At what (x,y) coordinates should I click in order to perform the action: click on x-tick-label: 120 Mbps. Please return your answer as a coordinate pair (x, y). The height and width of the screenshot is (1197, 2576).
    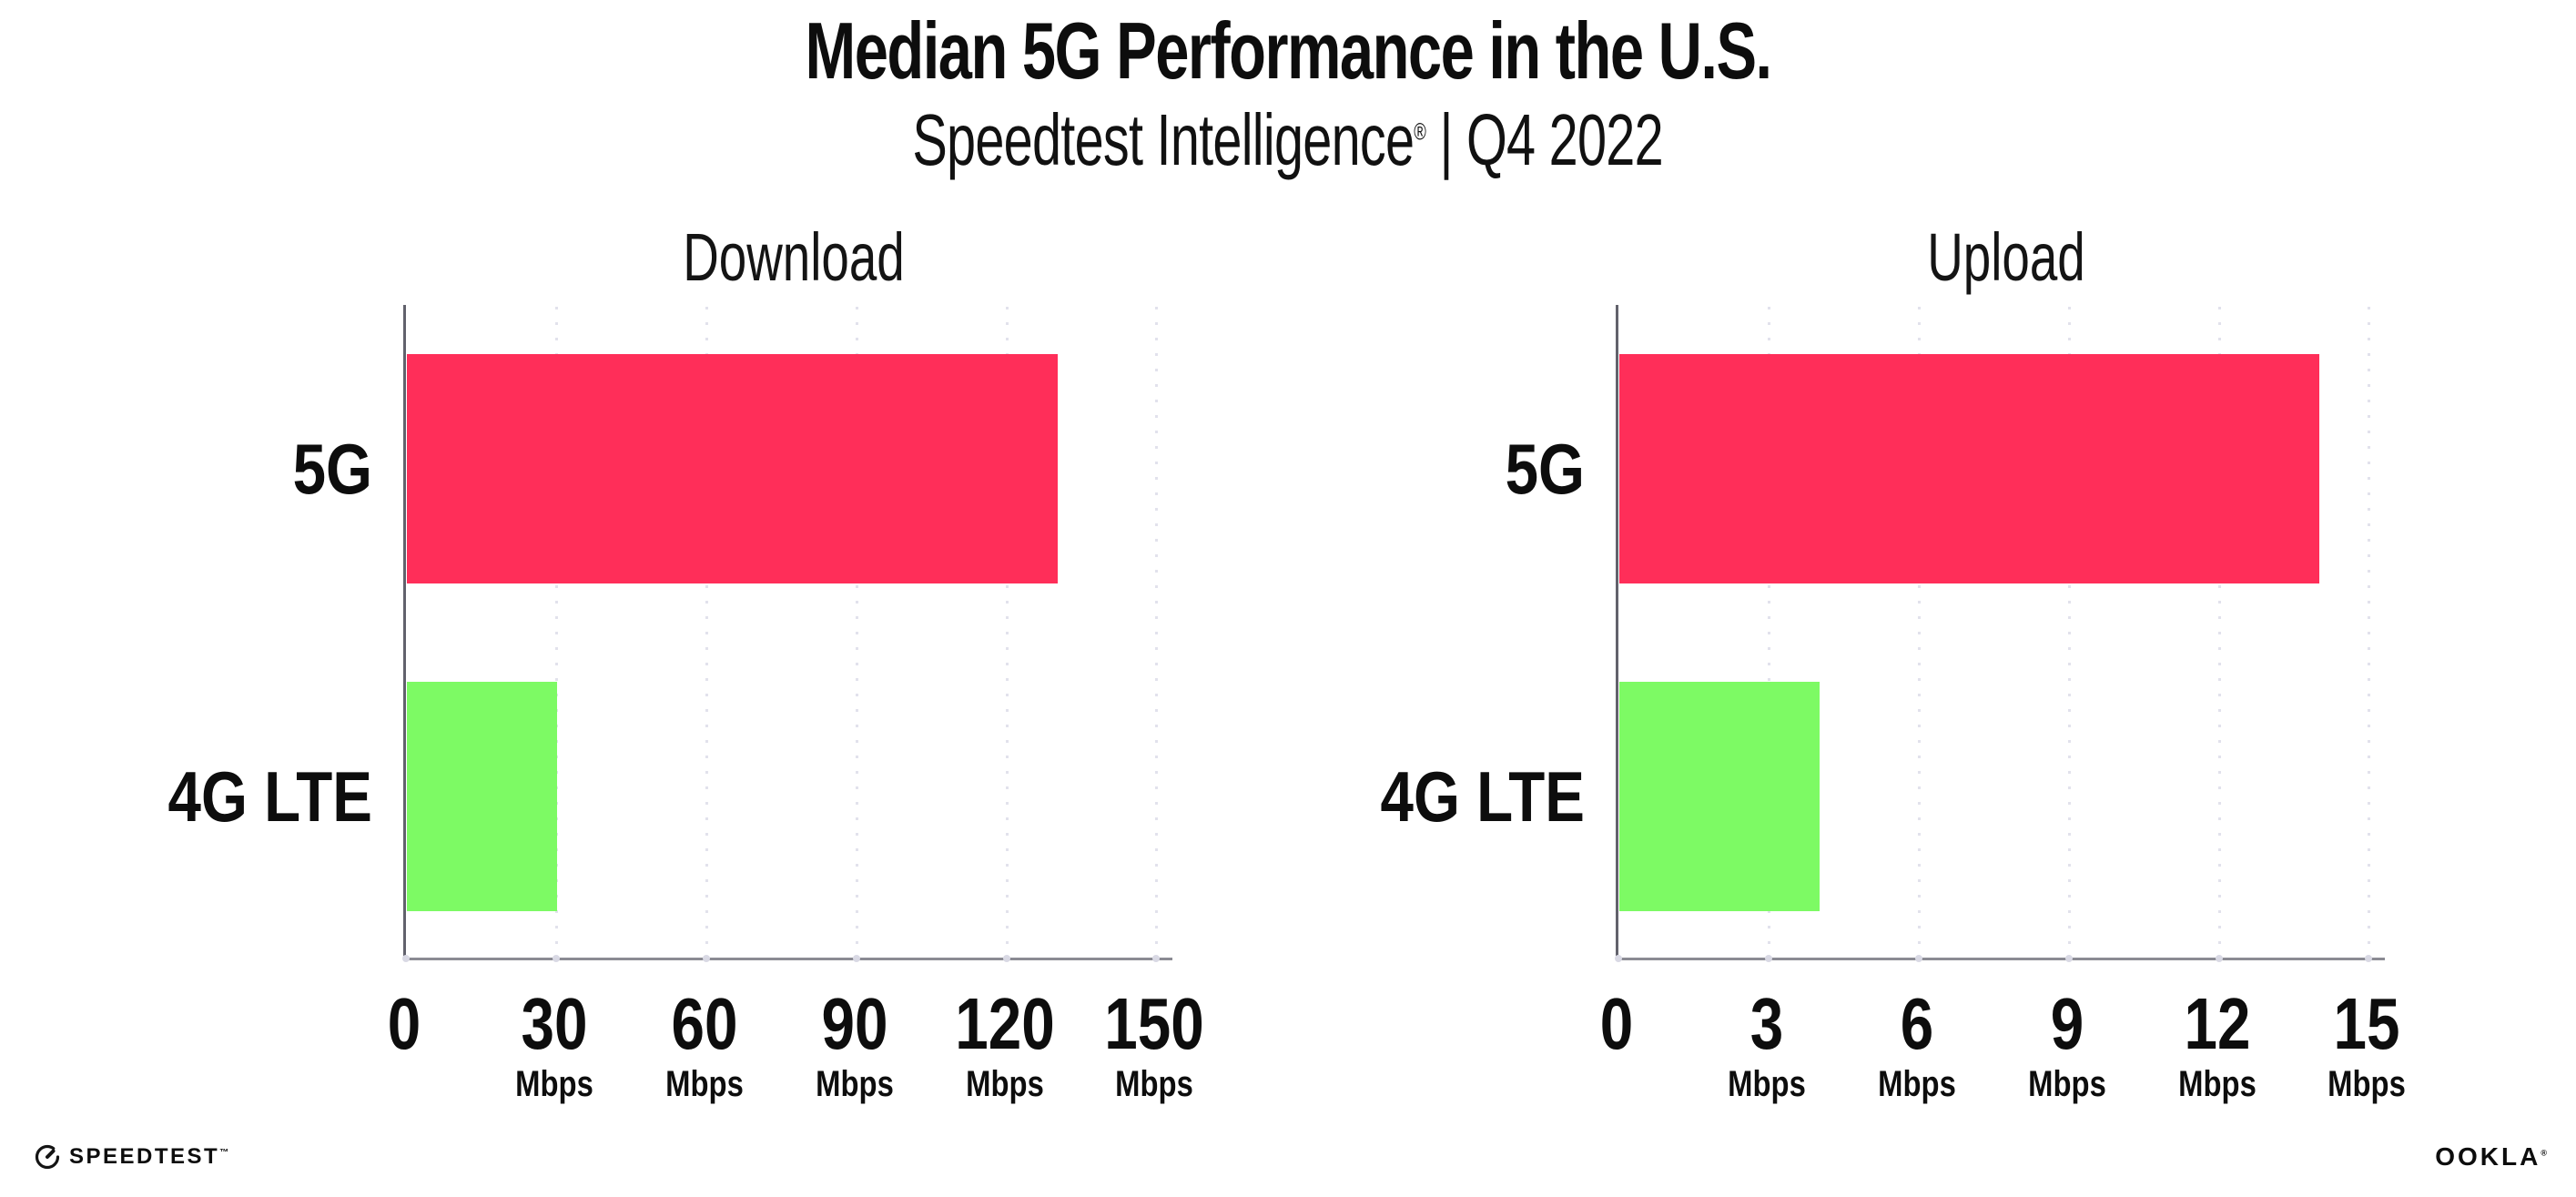
    Looking at the image, I should click on (1005, 1043).